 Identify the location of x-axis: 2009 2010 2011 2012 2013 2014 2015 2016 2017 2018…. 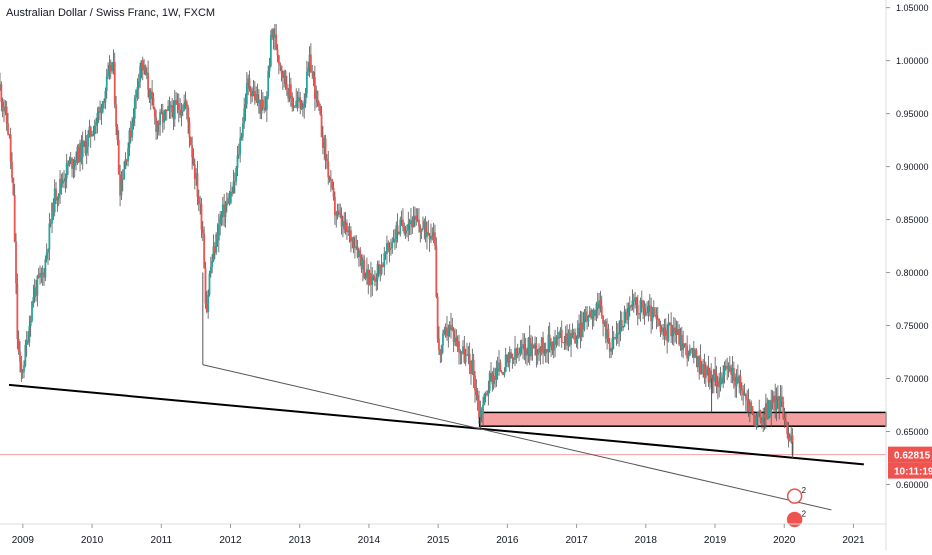
(438, 535).